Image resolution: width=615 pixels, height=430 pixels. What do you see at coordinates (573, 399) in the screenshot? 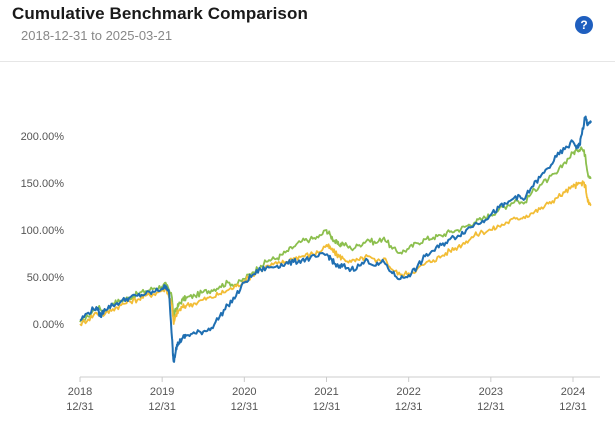
I see `x-tick-label: 2024 12/31` at bounding box center [573, 399].